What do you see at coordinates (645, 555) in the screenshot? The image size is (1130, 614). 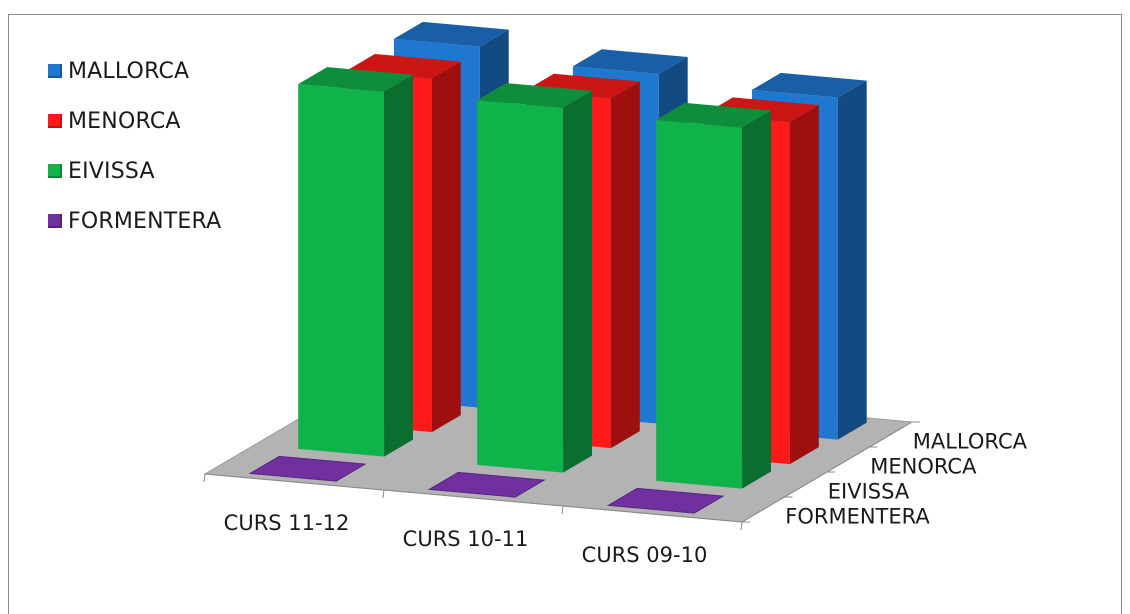 I see `category-label: CURS 09-10` at bounding box center [645, 555].